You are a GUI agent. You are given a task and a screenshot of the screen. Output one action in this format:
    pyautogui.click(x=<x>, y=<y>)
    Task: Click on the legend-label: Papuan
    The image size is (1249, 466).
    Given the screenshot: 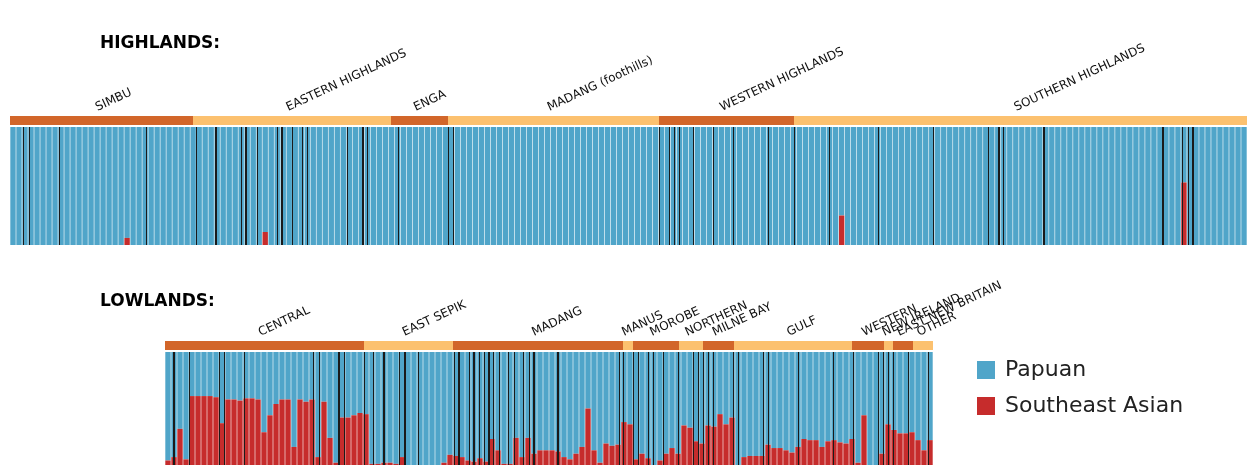 What is the action you would take?
    pyautogui.click(x=1046, y=368)
    